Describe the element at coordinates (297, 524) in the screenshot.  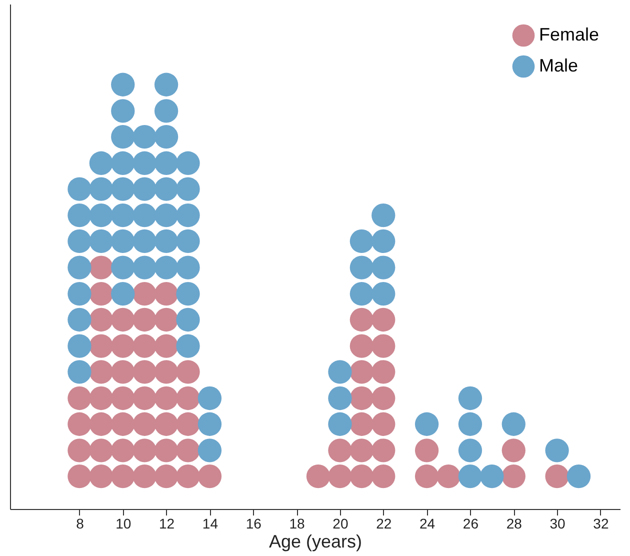
I see `x-tick-label: 18` at that location.